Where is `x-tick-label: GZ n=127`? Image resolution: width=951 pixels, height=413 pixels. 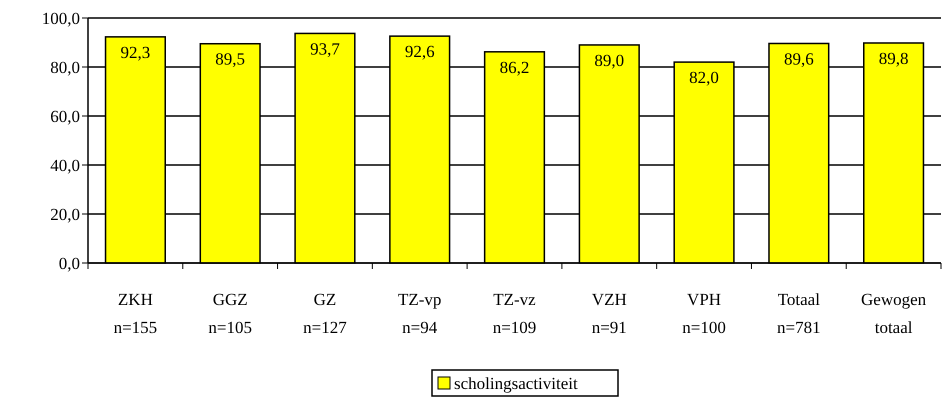
x-tick-label: GZ n=127 is located at coordinates (325, 313).